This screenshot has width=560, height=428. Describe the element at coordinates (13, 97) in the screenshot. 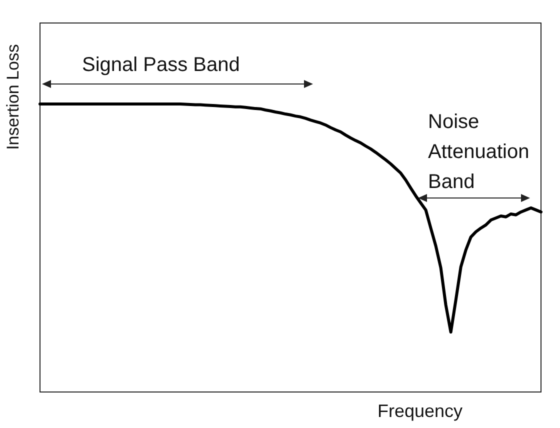

I see `y-axis-title: Insertion Loss` at that location.